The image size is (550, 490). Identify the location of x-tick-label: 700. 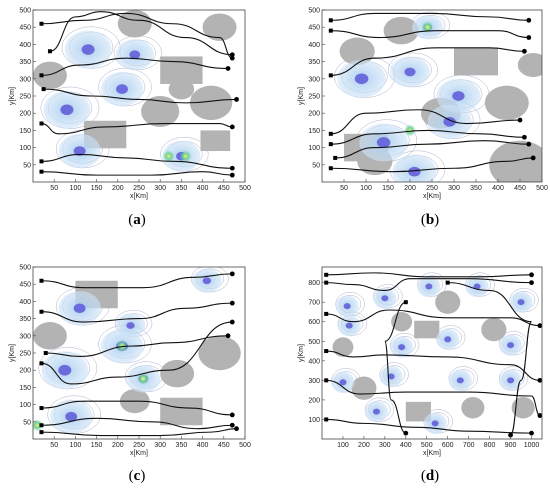
(469, 445).